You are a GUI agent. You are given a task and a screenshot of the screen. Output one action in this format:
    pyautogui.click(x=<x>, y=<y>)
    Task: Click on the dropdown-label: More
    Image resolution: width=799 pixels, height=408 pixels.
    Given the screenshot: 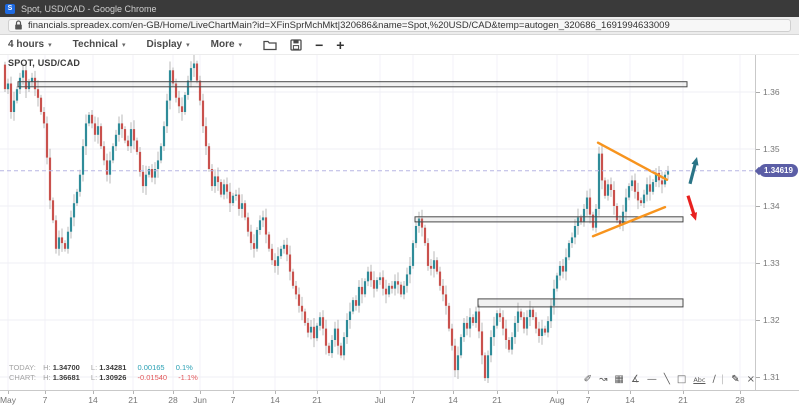 What is the action you would take?
    pyautogui.click(x=222, y=44)
    